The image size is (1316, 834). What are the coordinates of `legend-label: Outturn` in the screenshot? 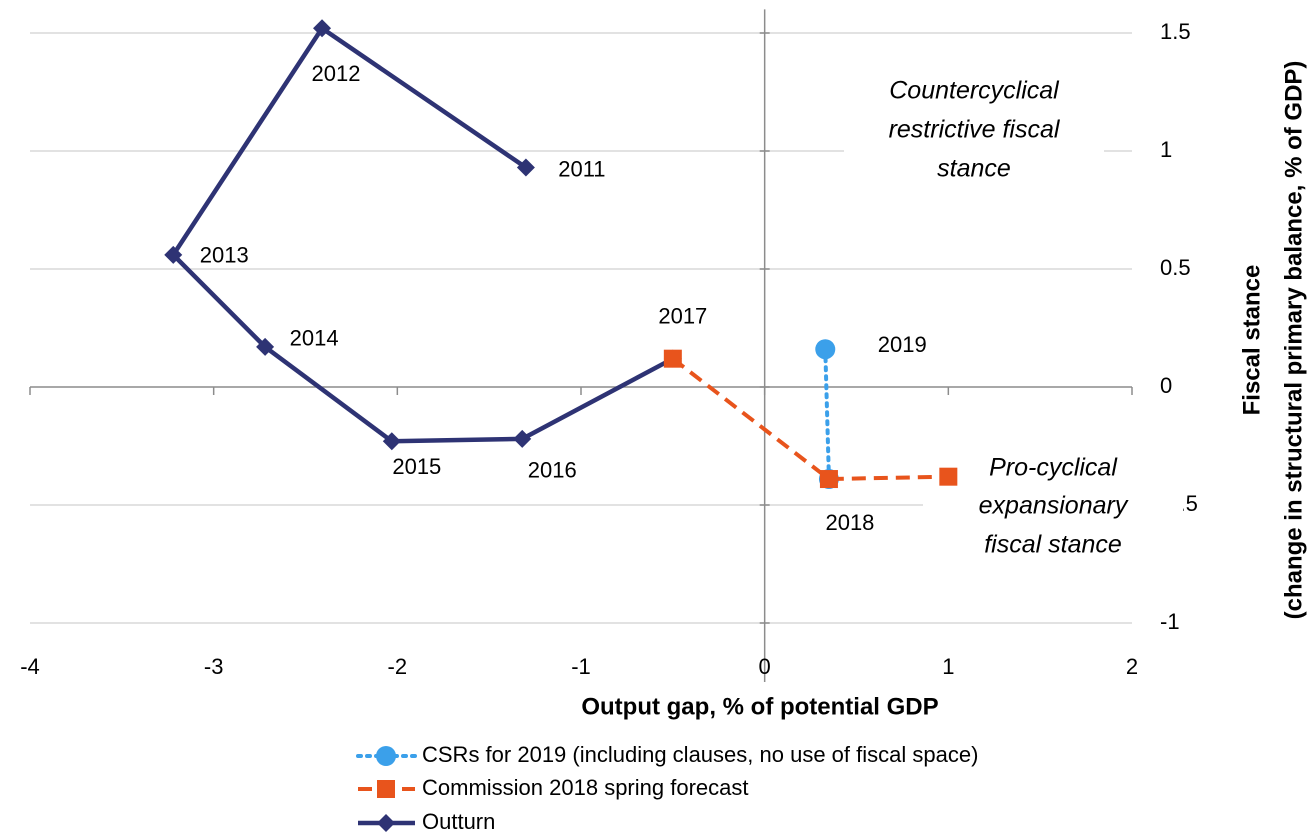 It's located at (458, 821).